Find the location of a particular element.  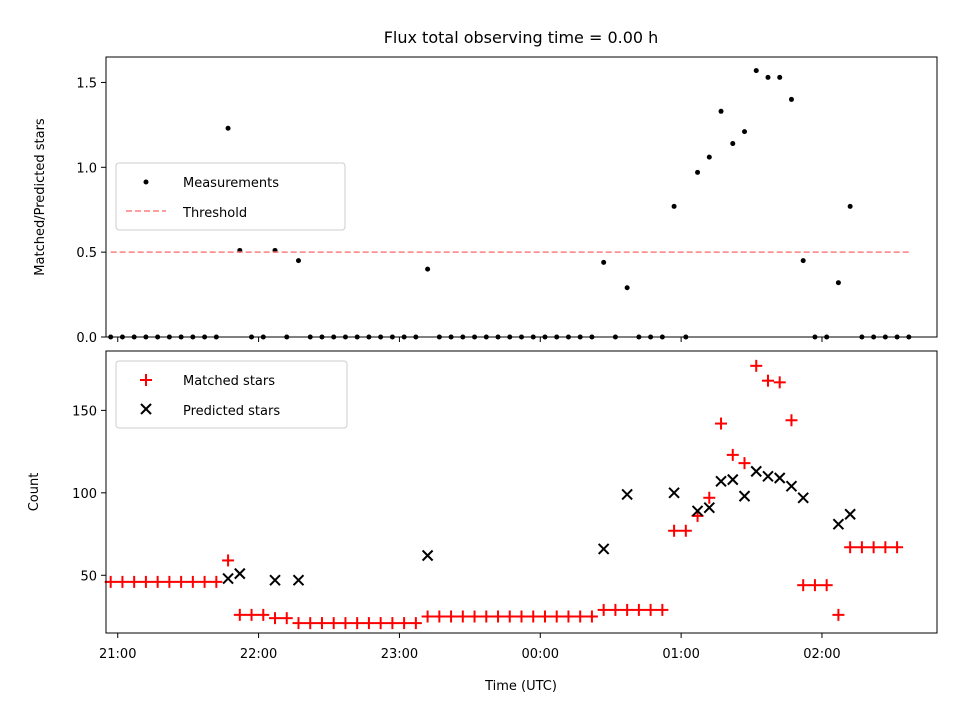

legend-predicted-marker is located at coordinates (146, 409).